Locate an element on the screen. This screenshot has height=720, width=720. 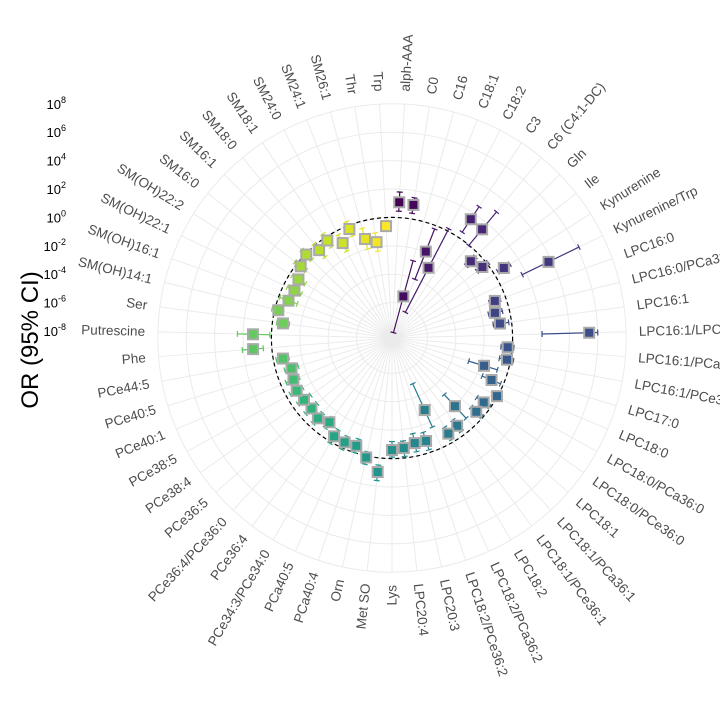
category-label: SM(OH)14:1 is located at coordinates (115, 270).